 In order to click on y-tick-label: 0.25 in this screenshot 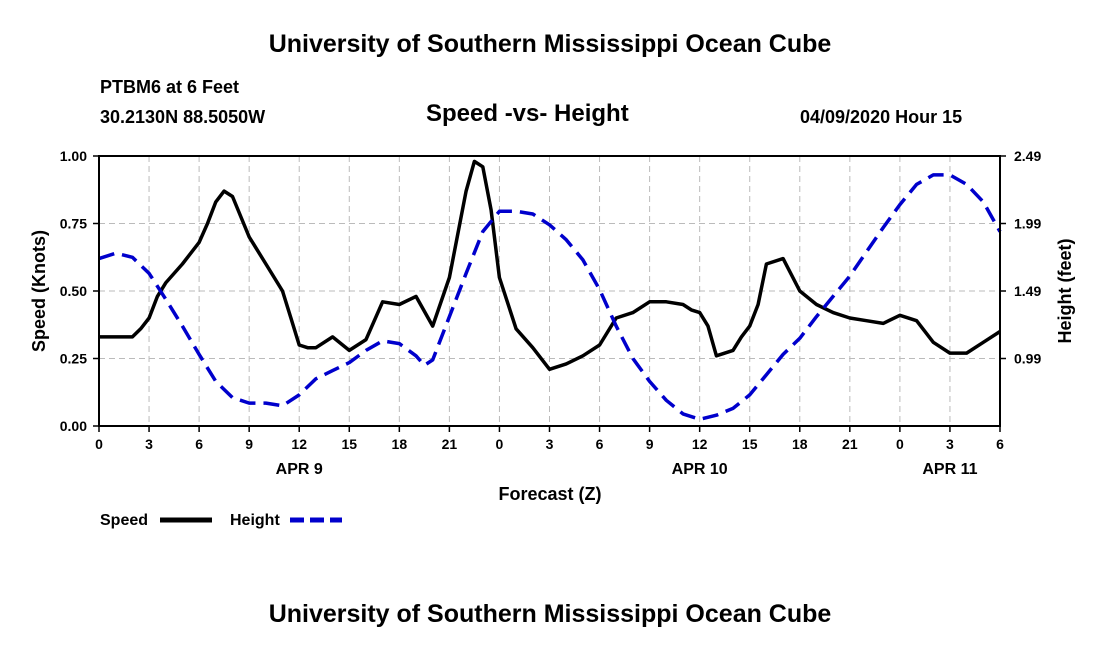, I will do `click(73, 359)`.